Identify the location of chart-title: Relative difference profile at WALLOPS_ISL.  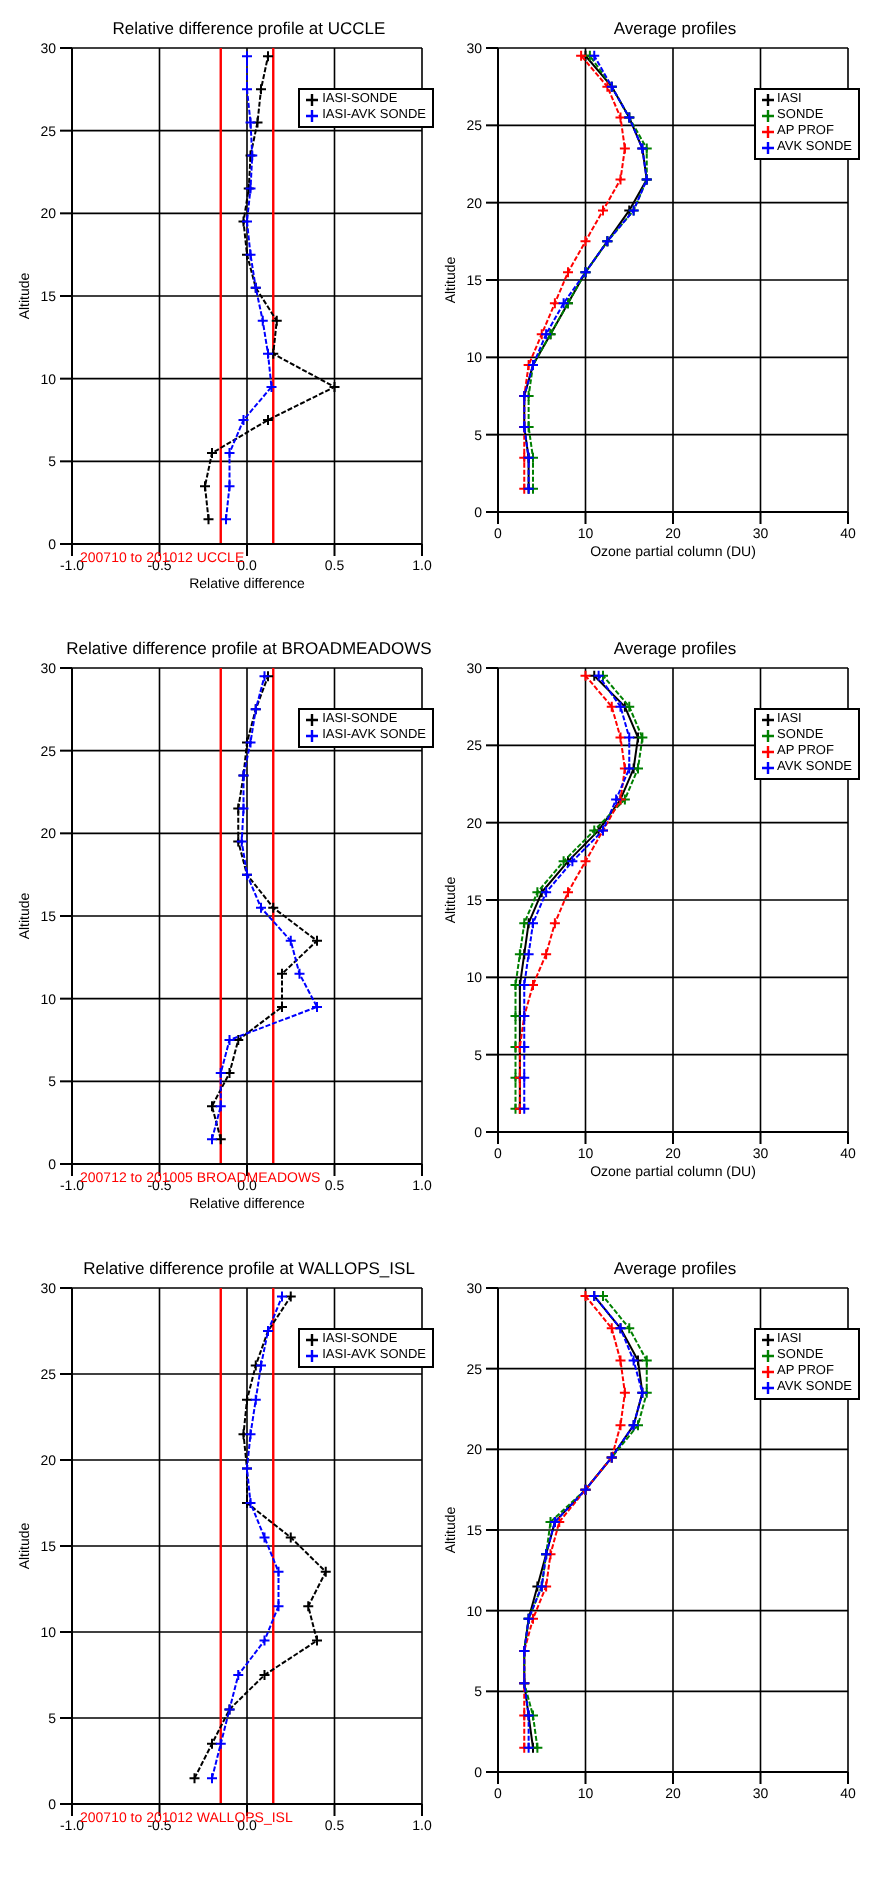
(249, 1268).